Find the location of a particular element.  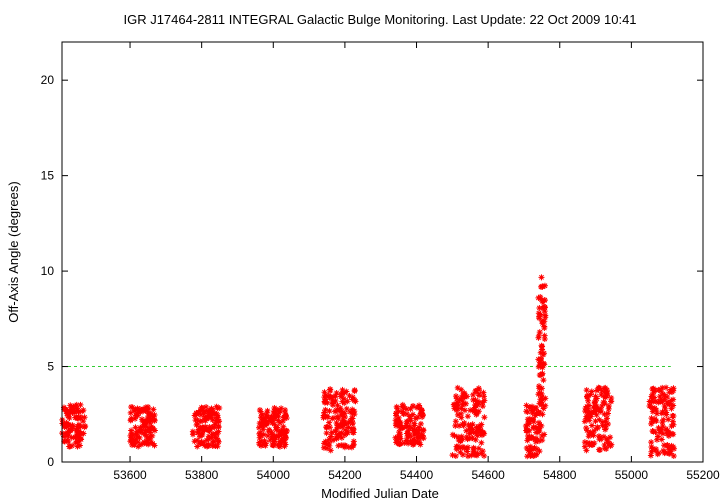

x-tick-label: 54400 is located at coordinates (417, 475).